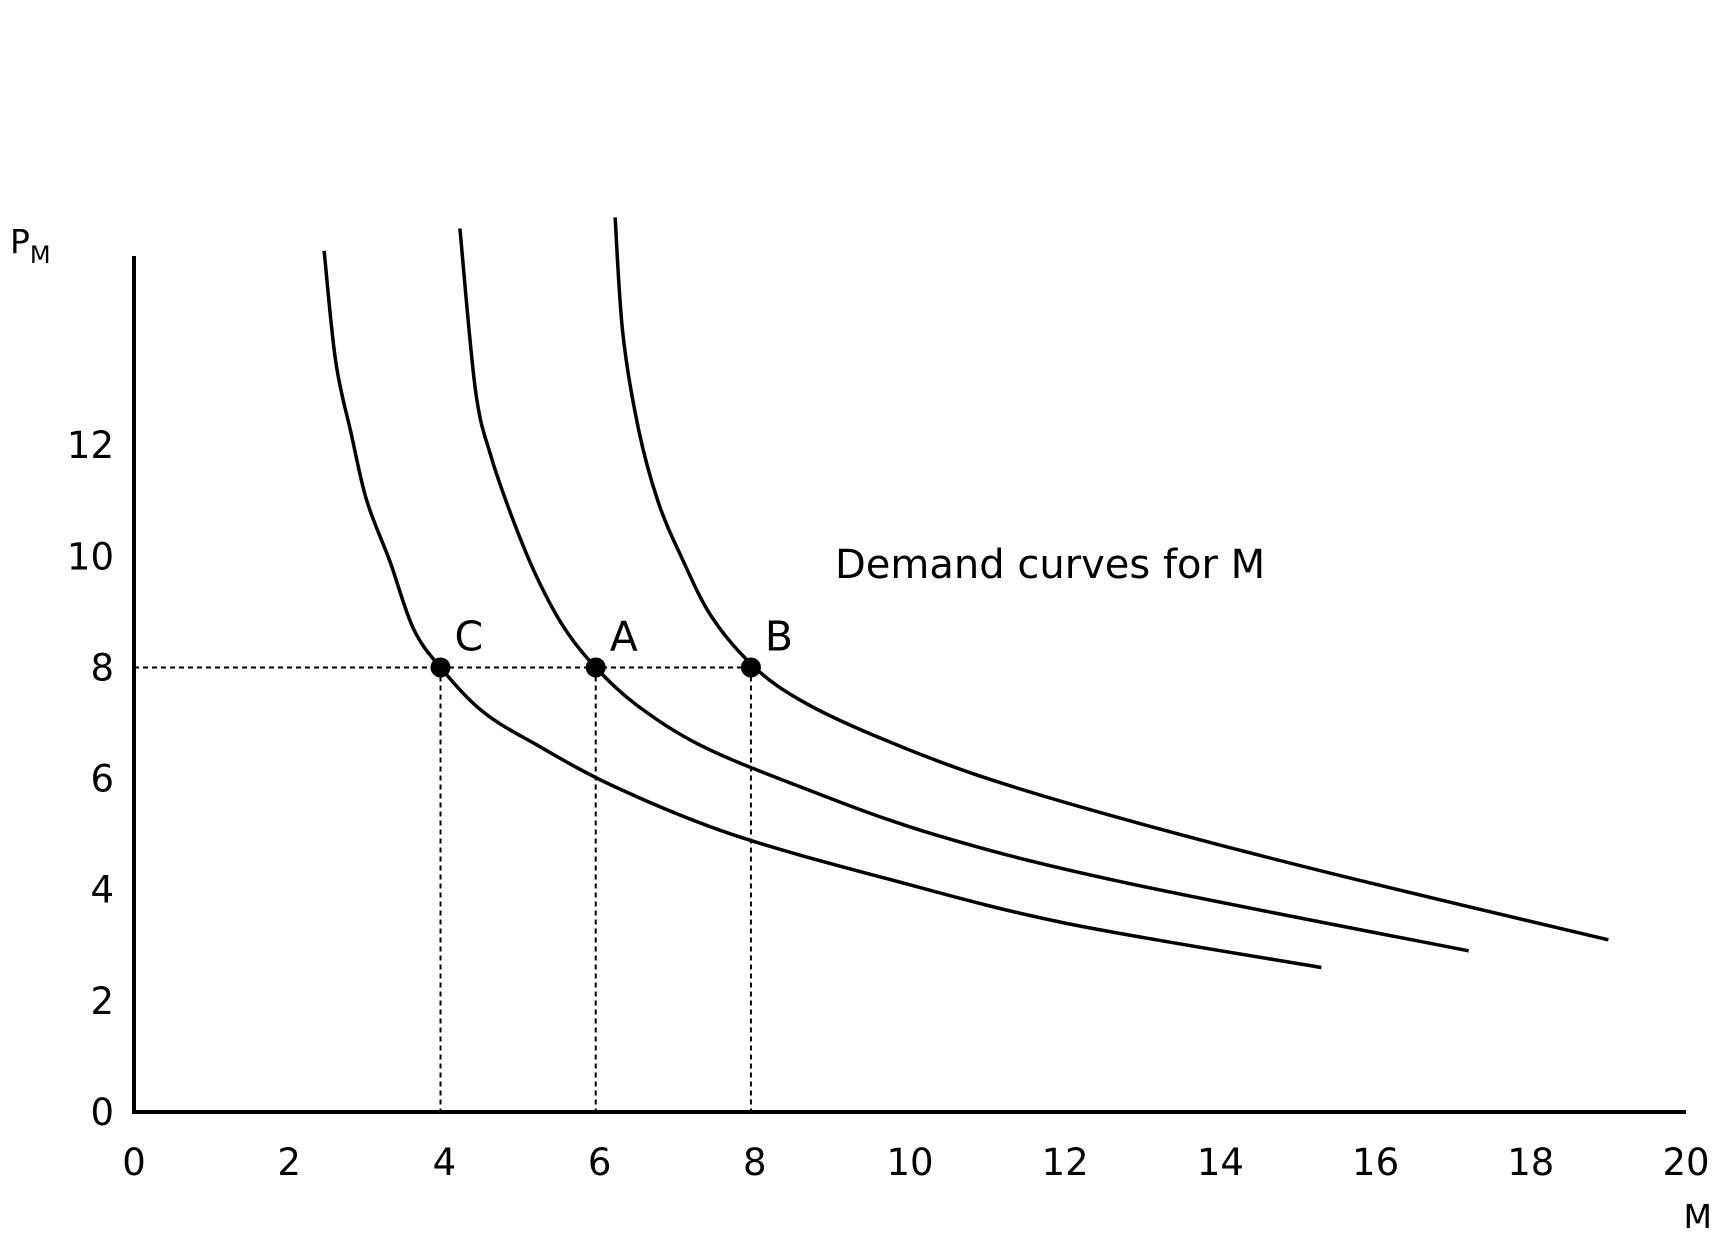  What do you see at coordinates (102, 1112) in the screenshot?
I see `y-tick-label: 0` at bounding box center [102, 1112].